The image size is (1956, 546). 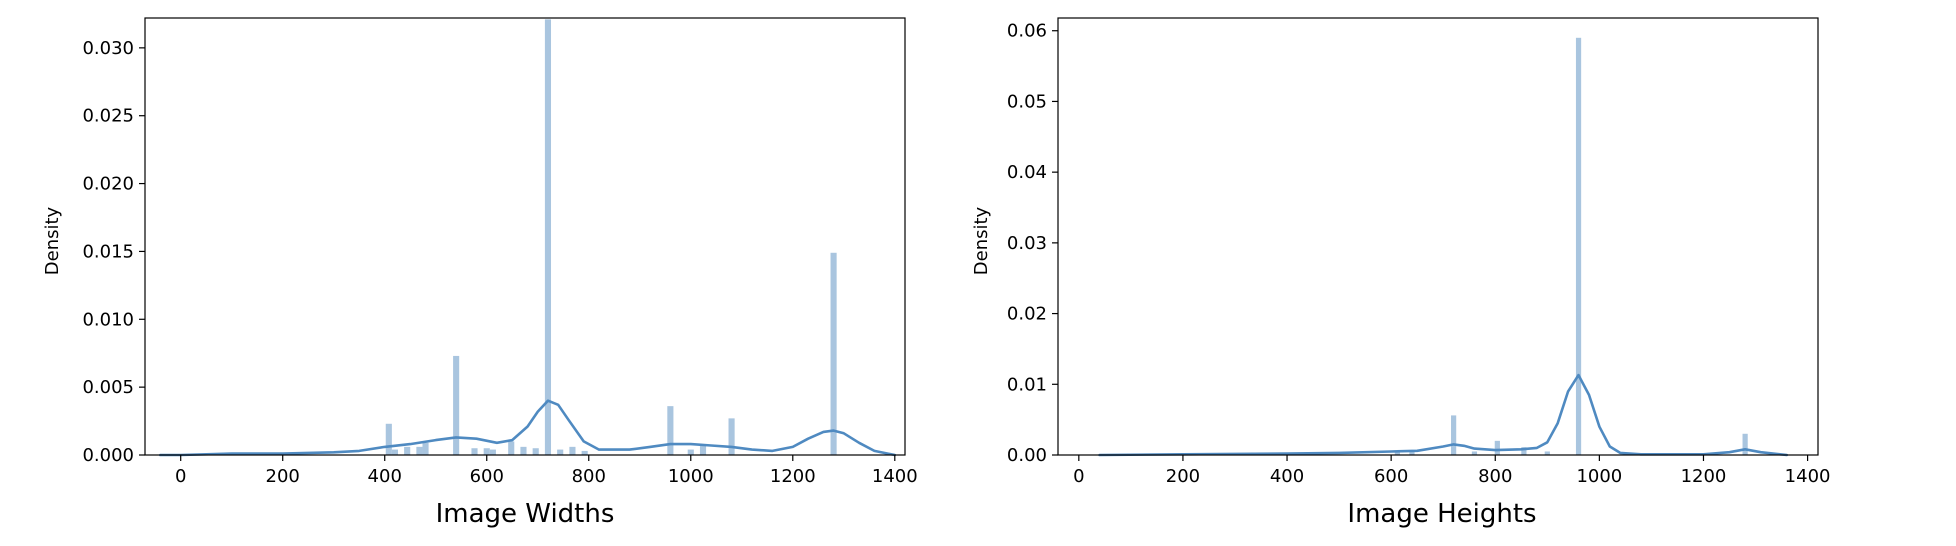 What do you see at coordinates (525, 514) in the screenshot?
I see `x-axis-label: Image Widths` at bounding box center [525, 514].